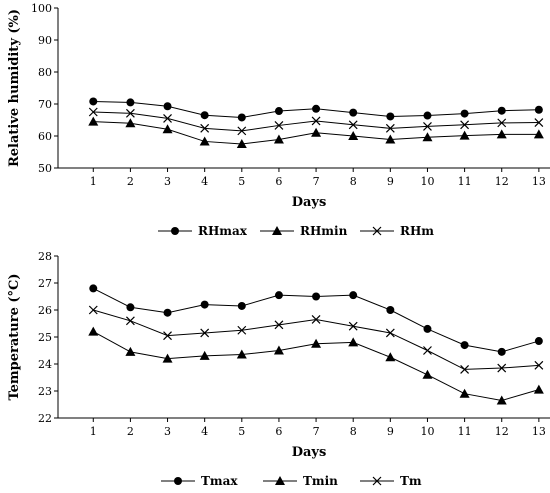 The height and width of the screenshot is (493, 550). I want to click on legend-label: RHm, so click(417, 231).